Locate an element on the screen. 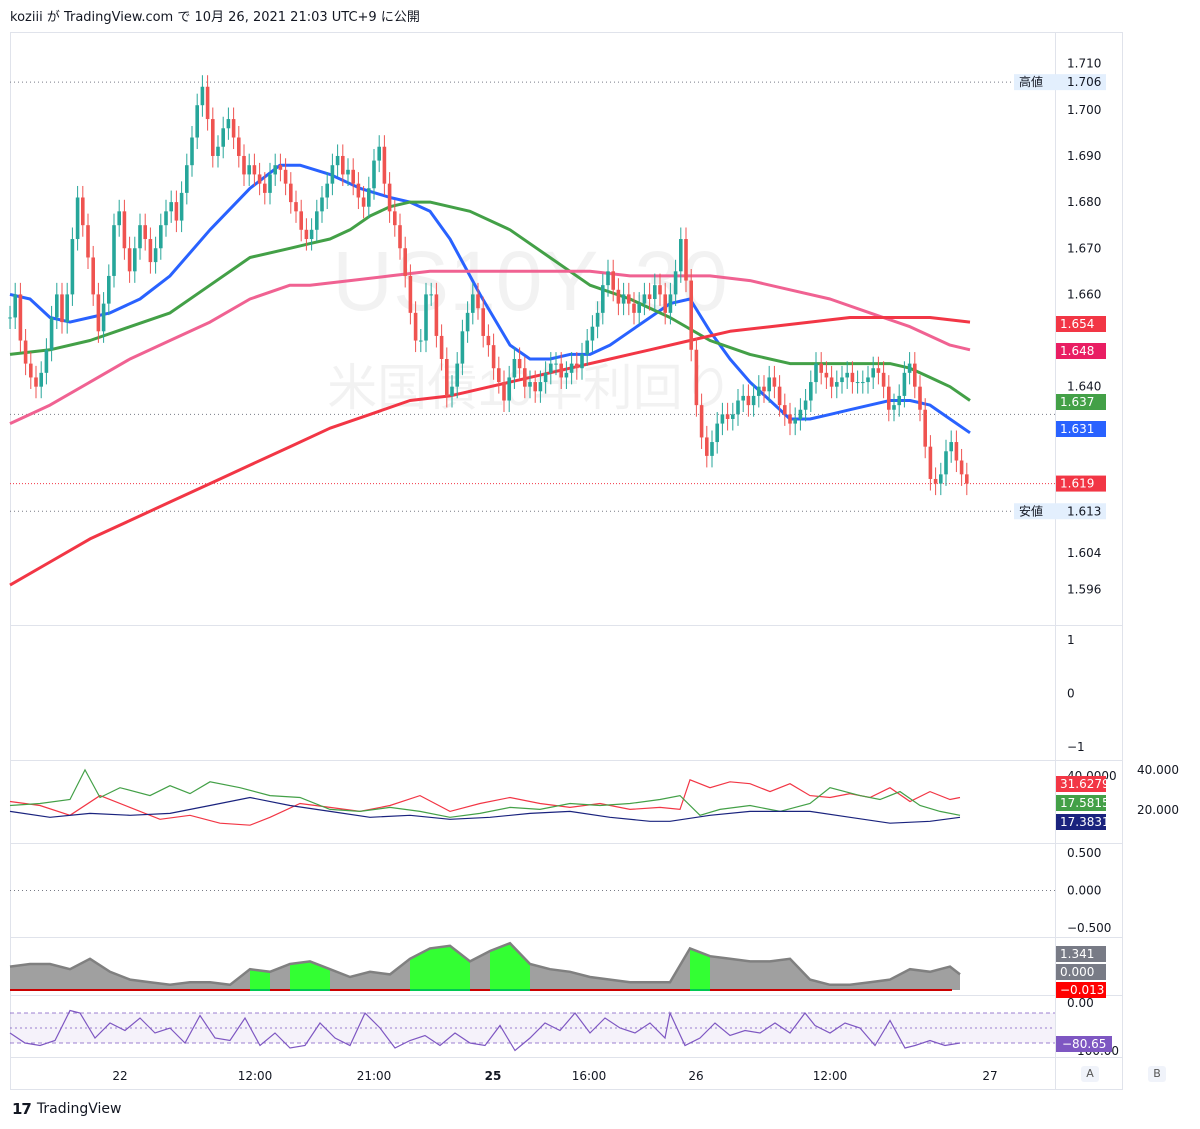 This screenshot has width=1200, height=1129. ma-line is located at coordinates (490, 301).